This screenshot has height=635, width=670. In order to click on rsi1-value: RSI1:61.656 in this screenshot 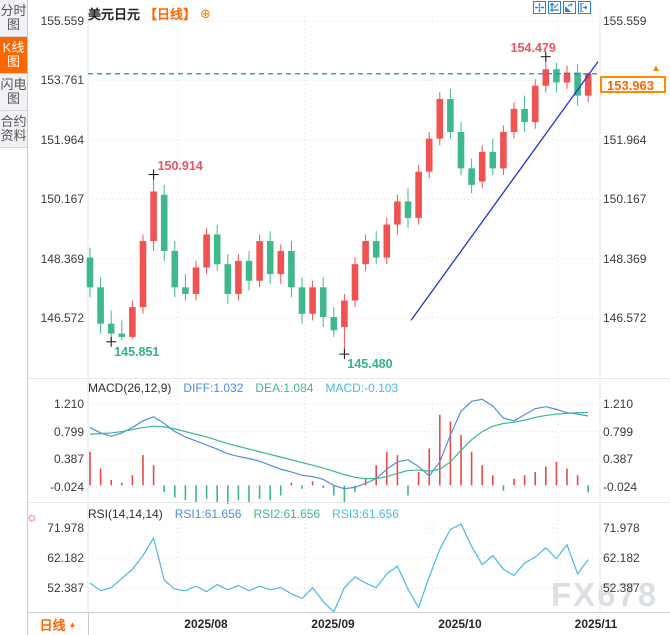, I will do `click(208, 514)`.